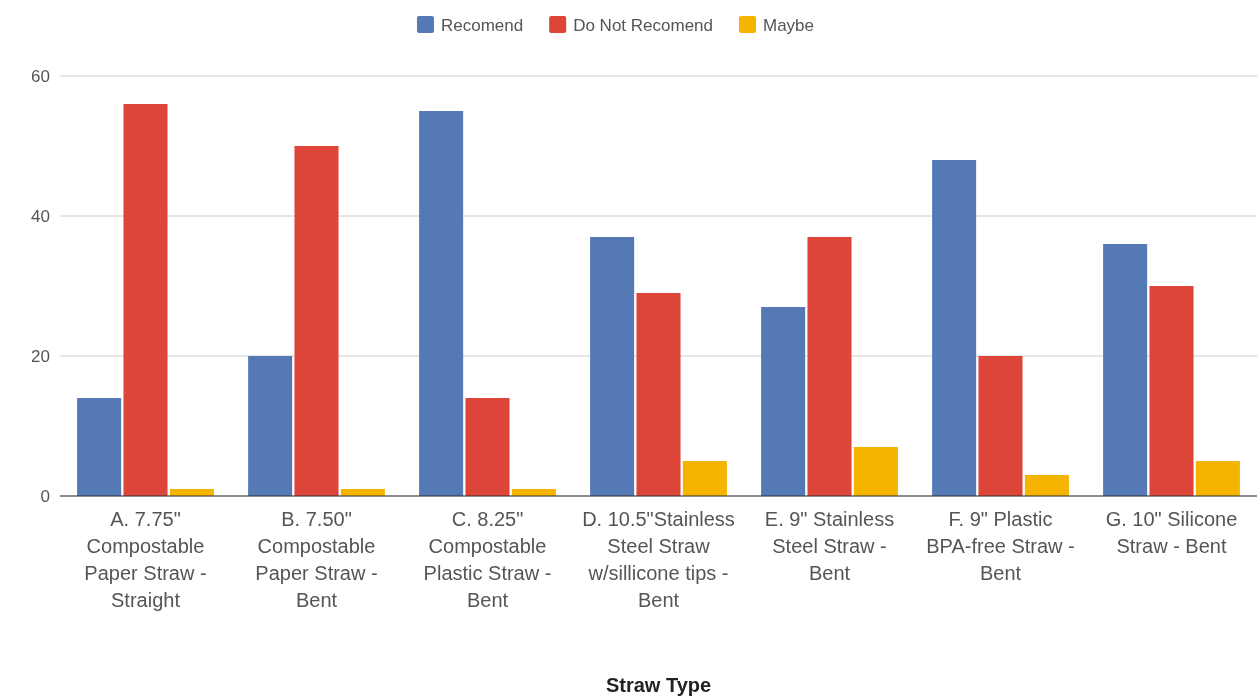 The width and height of the screenshot is (1257, 700). I want to click on x-tick-label: C. 8.25" Compostable Plastic Straw - Bent, so click(487, 559).